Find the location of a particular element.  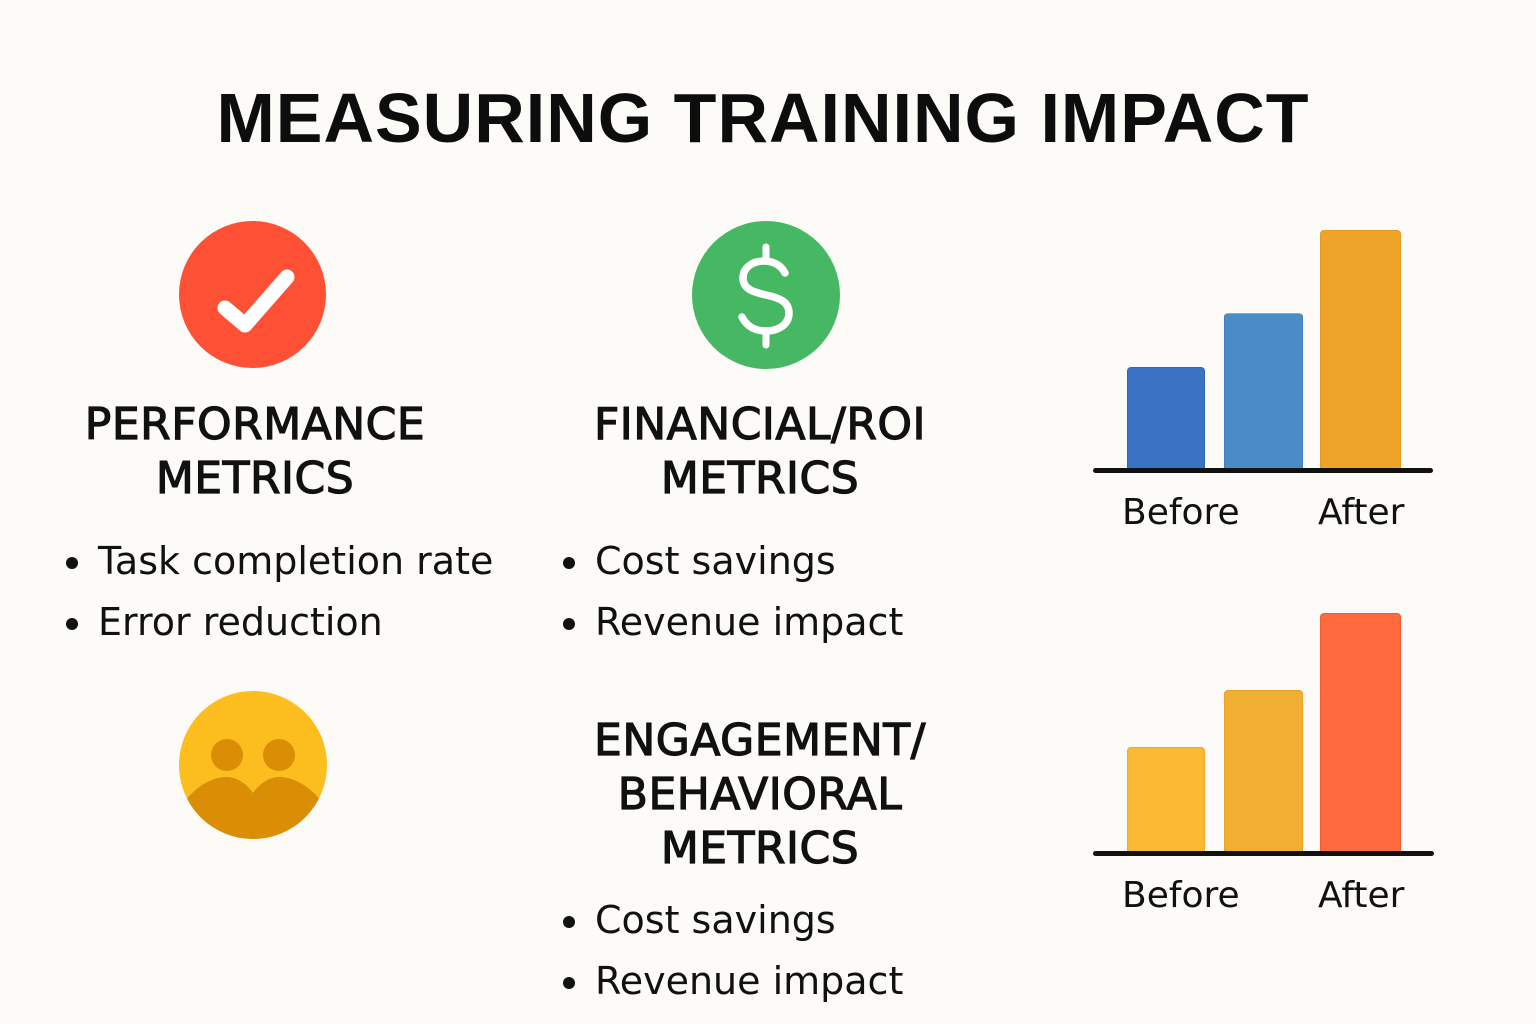

heading-line: BEHAVIORAL is located at coordinates (760, 794).